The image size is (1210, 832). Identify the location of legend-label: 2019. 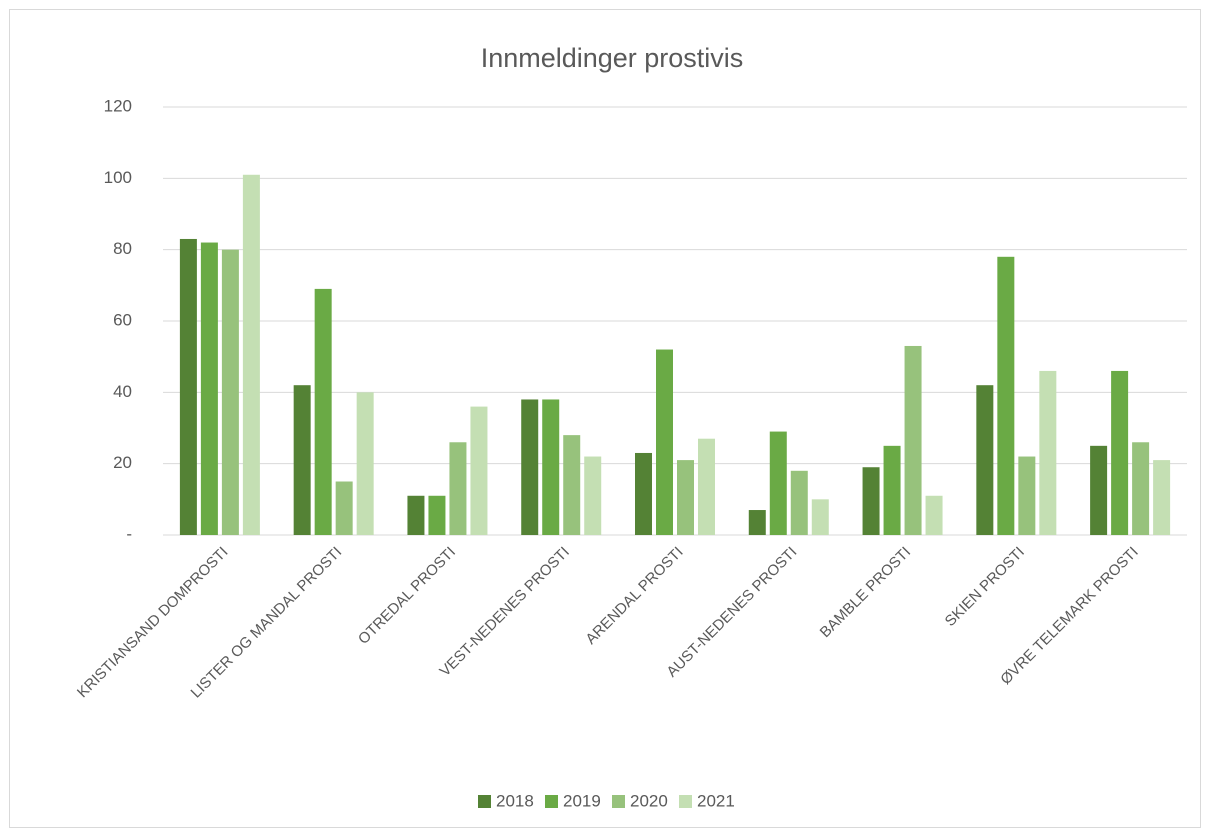
(582, 800).